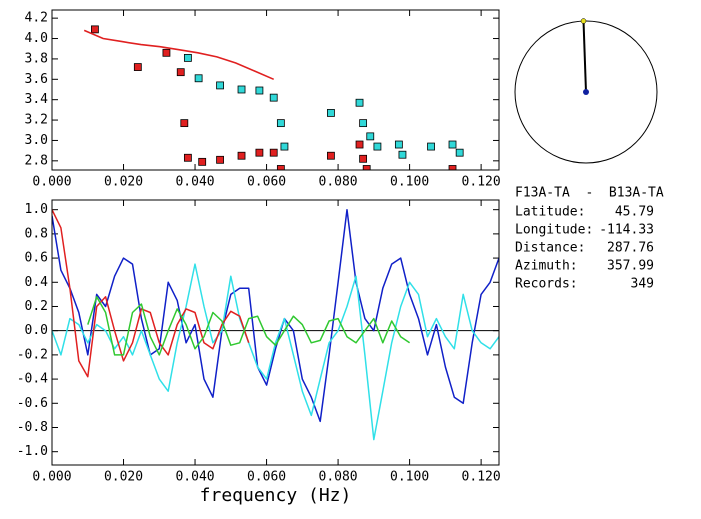 This screenshot has height=519, width=701. I want to click on y-tick-label: 0.4, so click(37, 282).